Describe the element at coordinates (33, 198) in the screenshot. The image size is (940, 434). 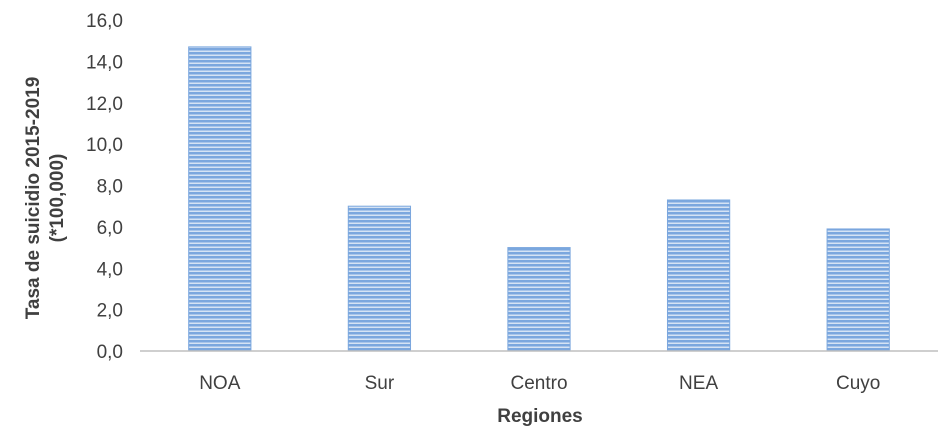
I see `y-axis-title-line1: Tasa de suicidio 2015-2019` at that location.